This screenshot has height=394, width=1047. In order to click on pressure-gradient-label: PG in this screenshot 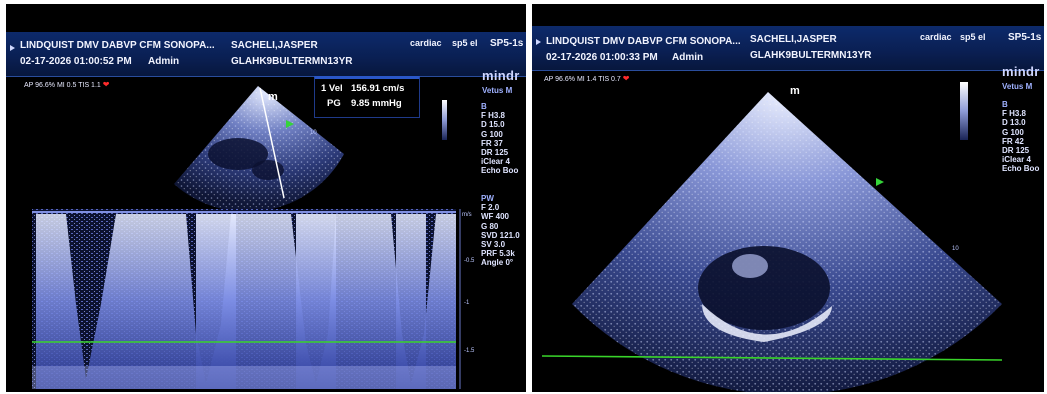, I will do `click(334, 103)`.